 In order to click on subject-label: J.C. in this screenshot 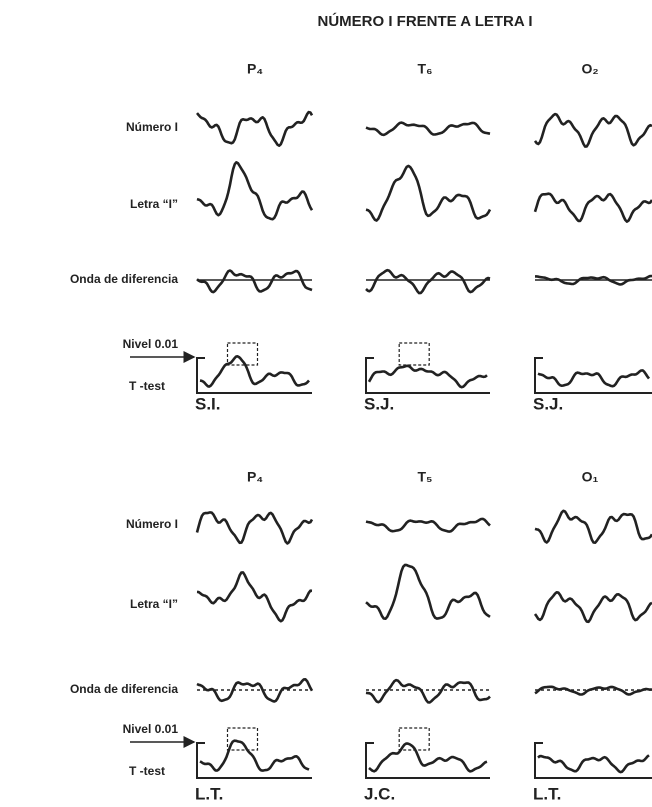, I will do `click(379, 793)`.